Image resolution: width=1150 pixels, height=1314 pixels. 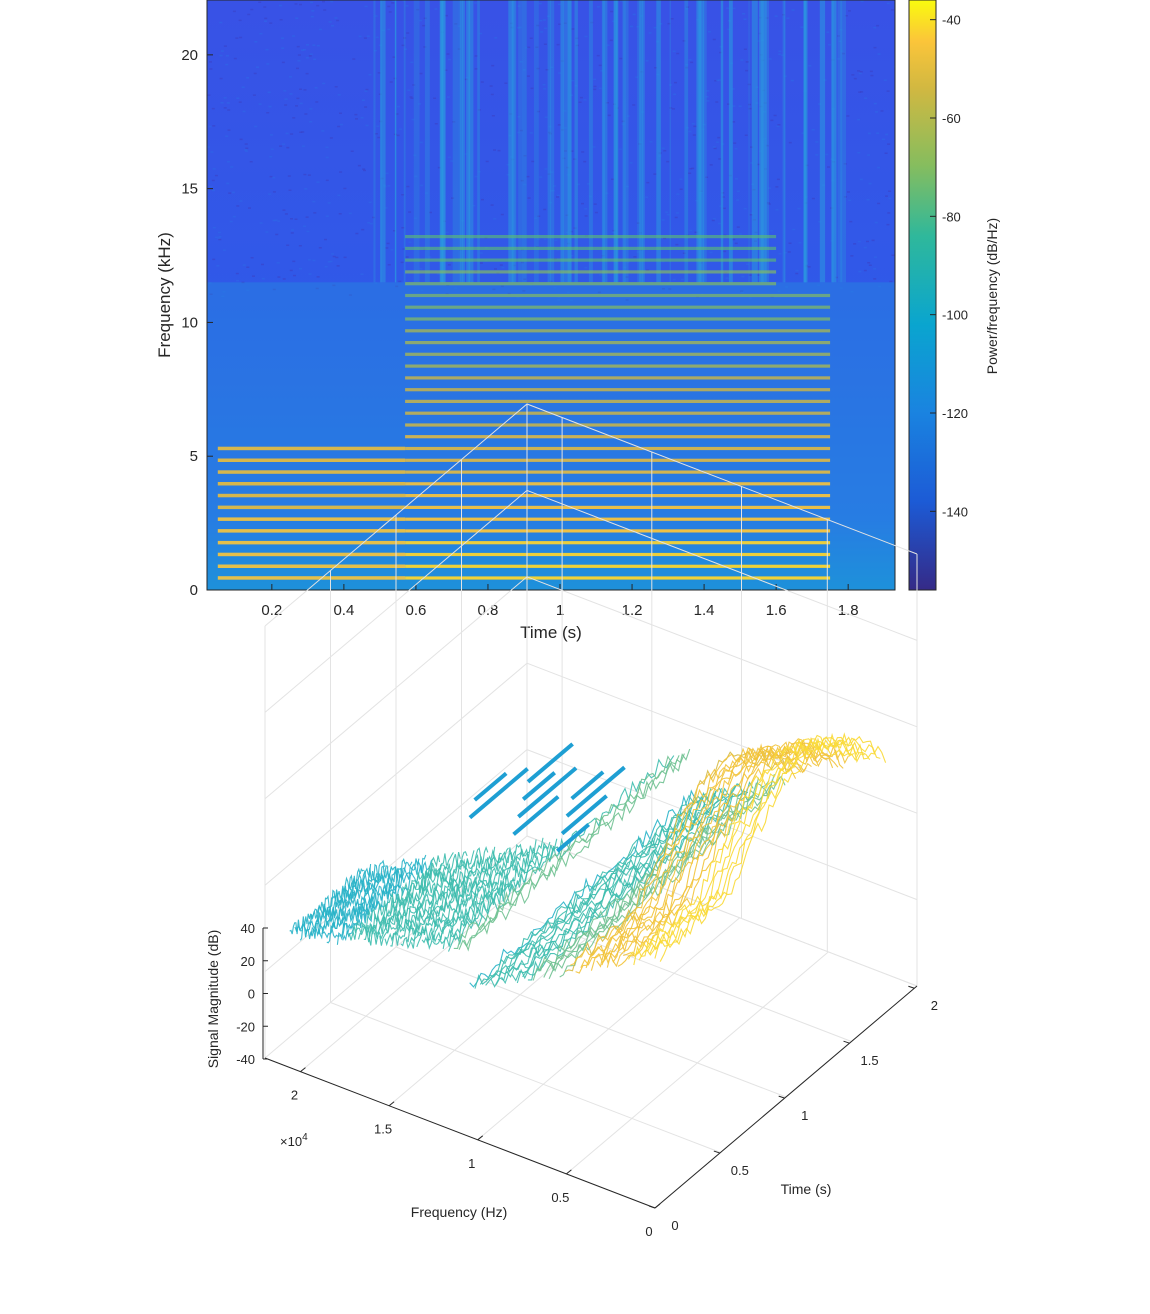 I want to click on surface3d-x-exponent: ×10⁴, so click(x=294, y=1140).